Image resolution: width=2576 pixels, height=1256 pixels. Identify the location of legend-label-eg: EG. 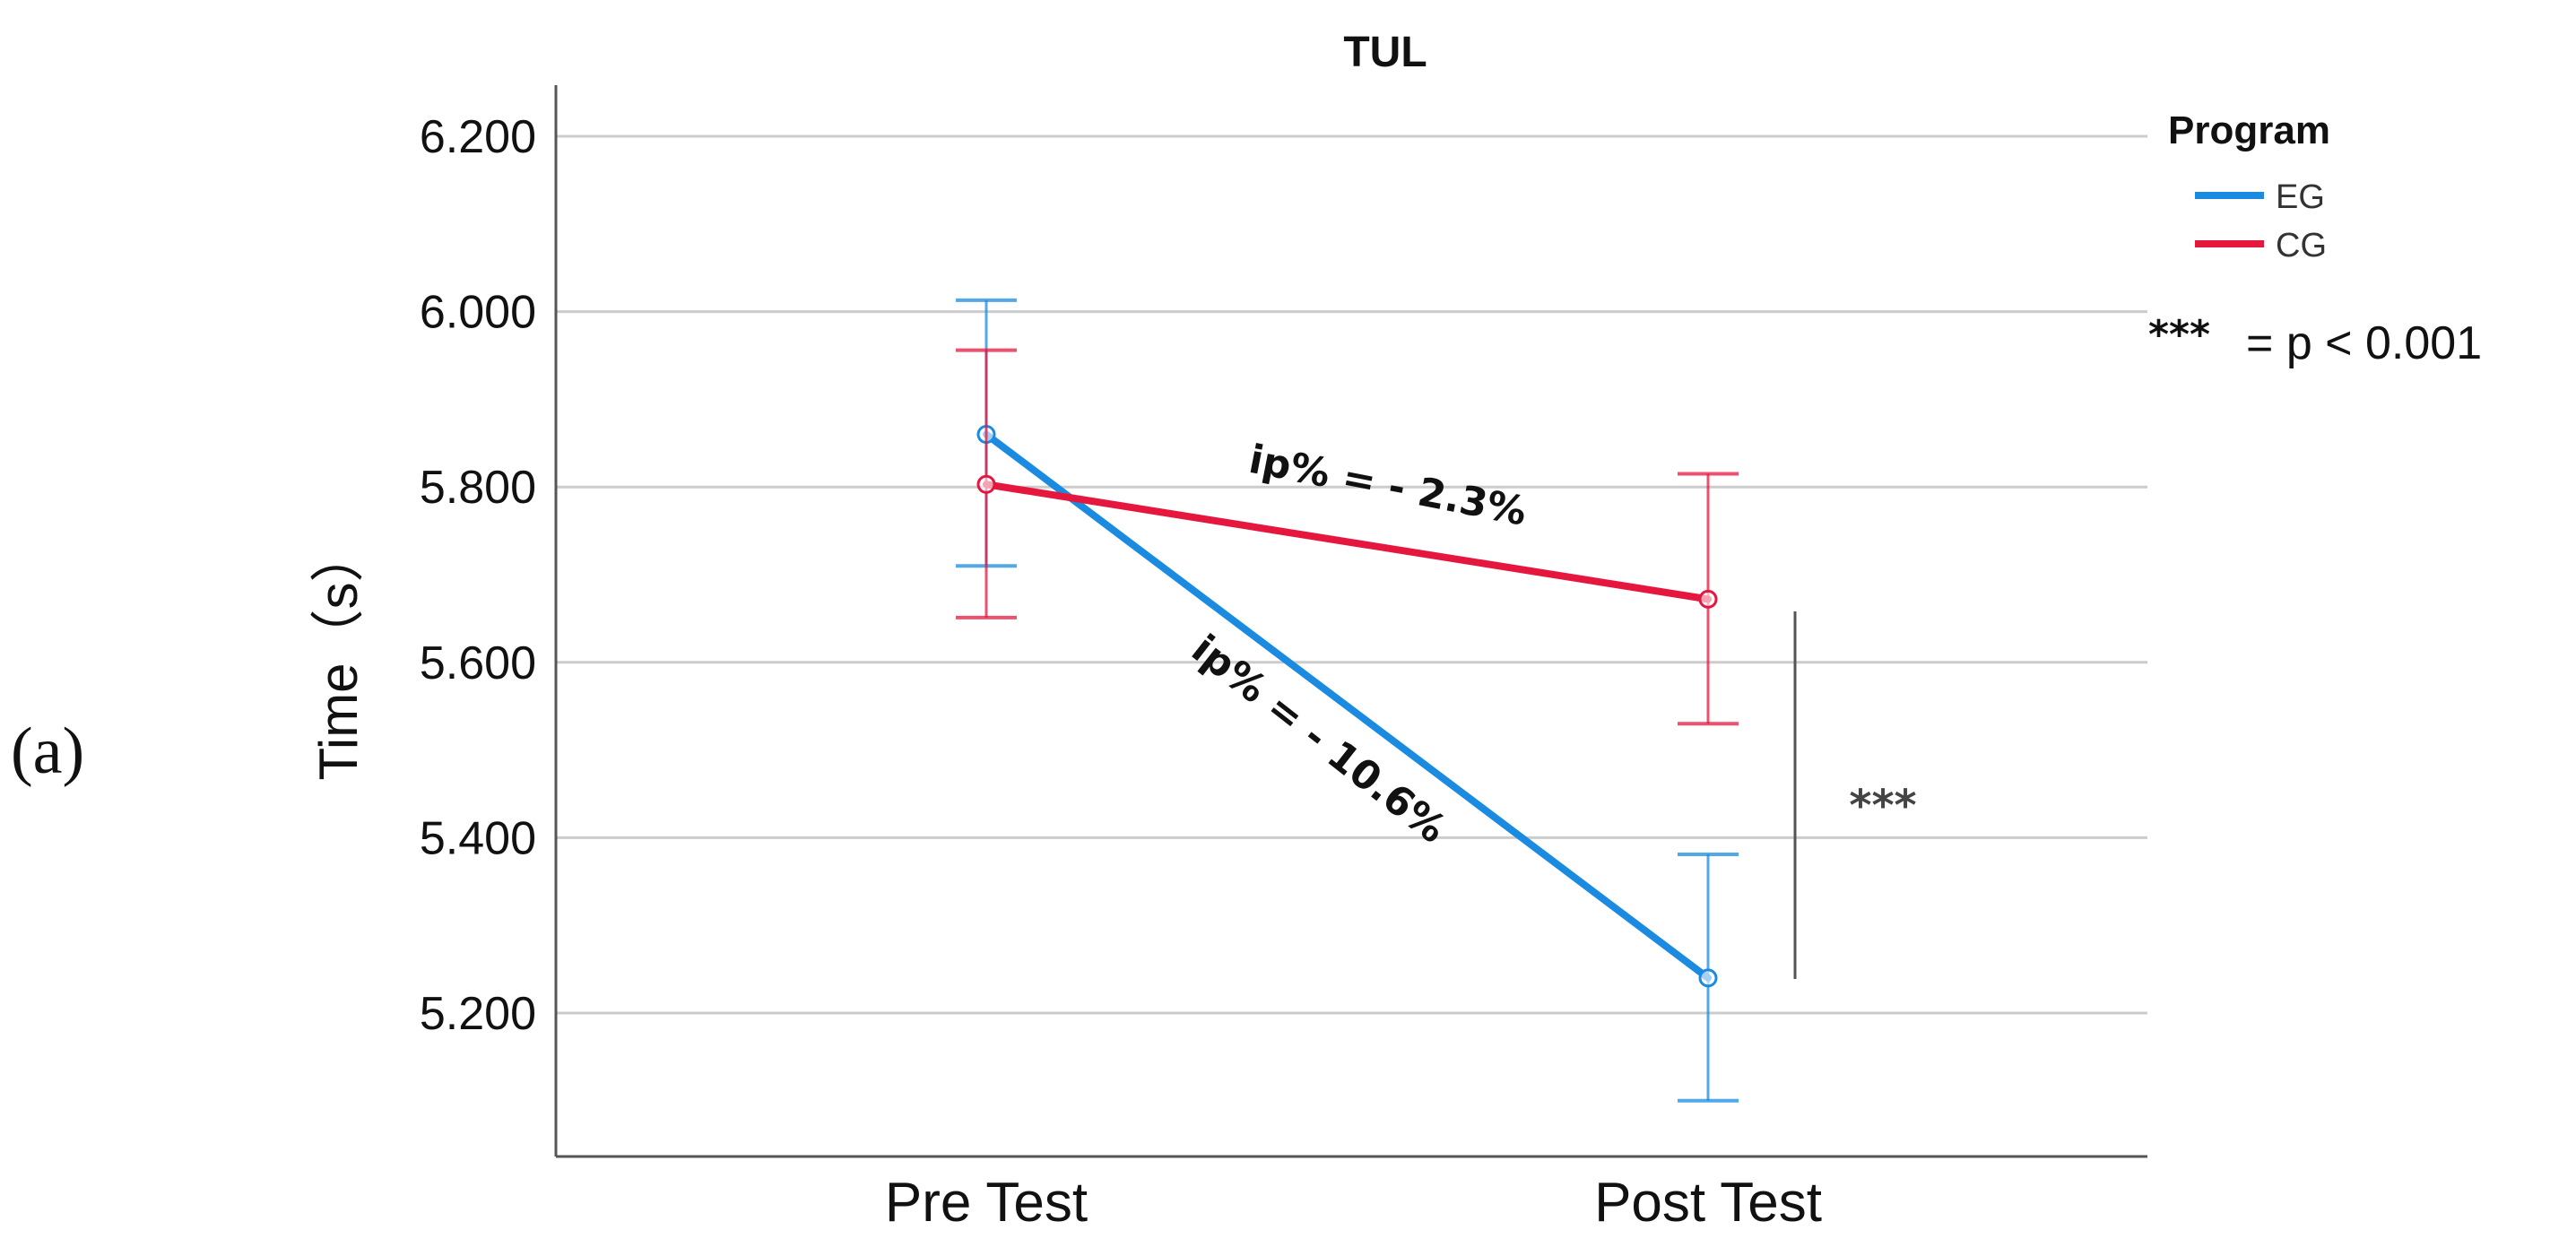
(2300, 197).